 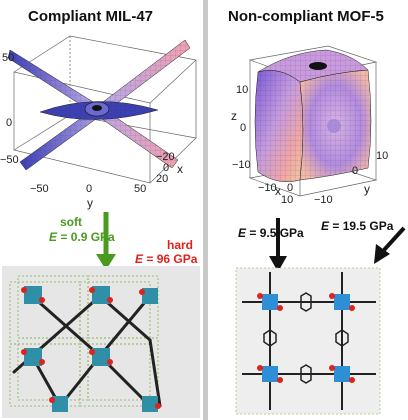 I want to click on left-y-tick-1: −50, so click(x=39, y=189).